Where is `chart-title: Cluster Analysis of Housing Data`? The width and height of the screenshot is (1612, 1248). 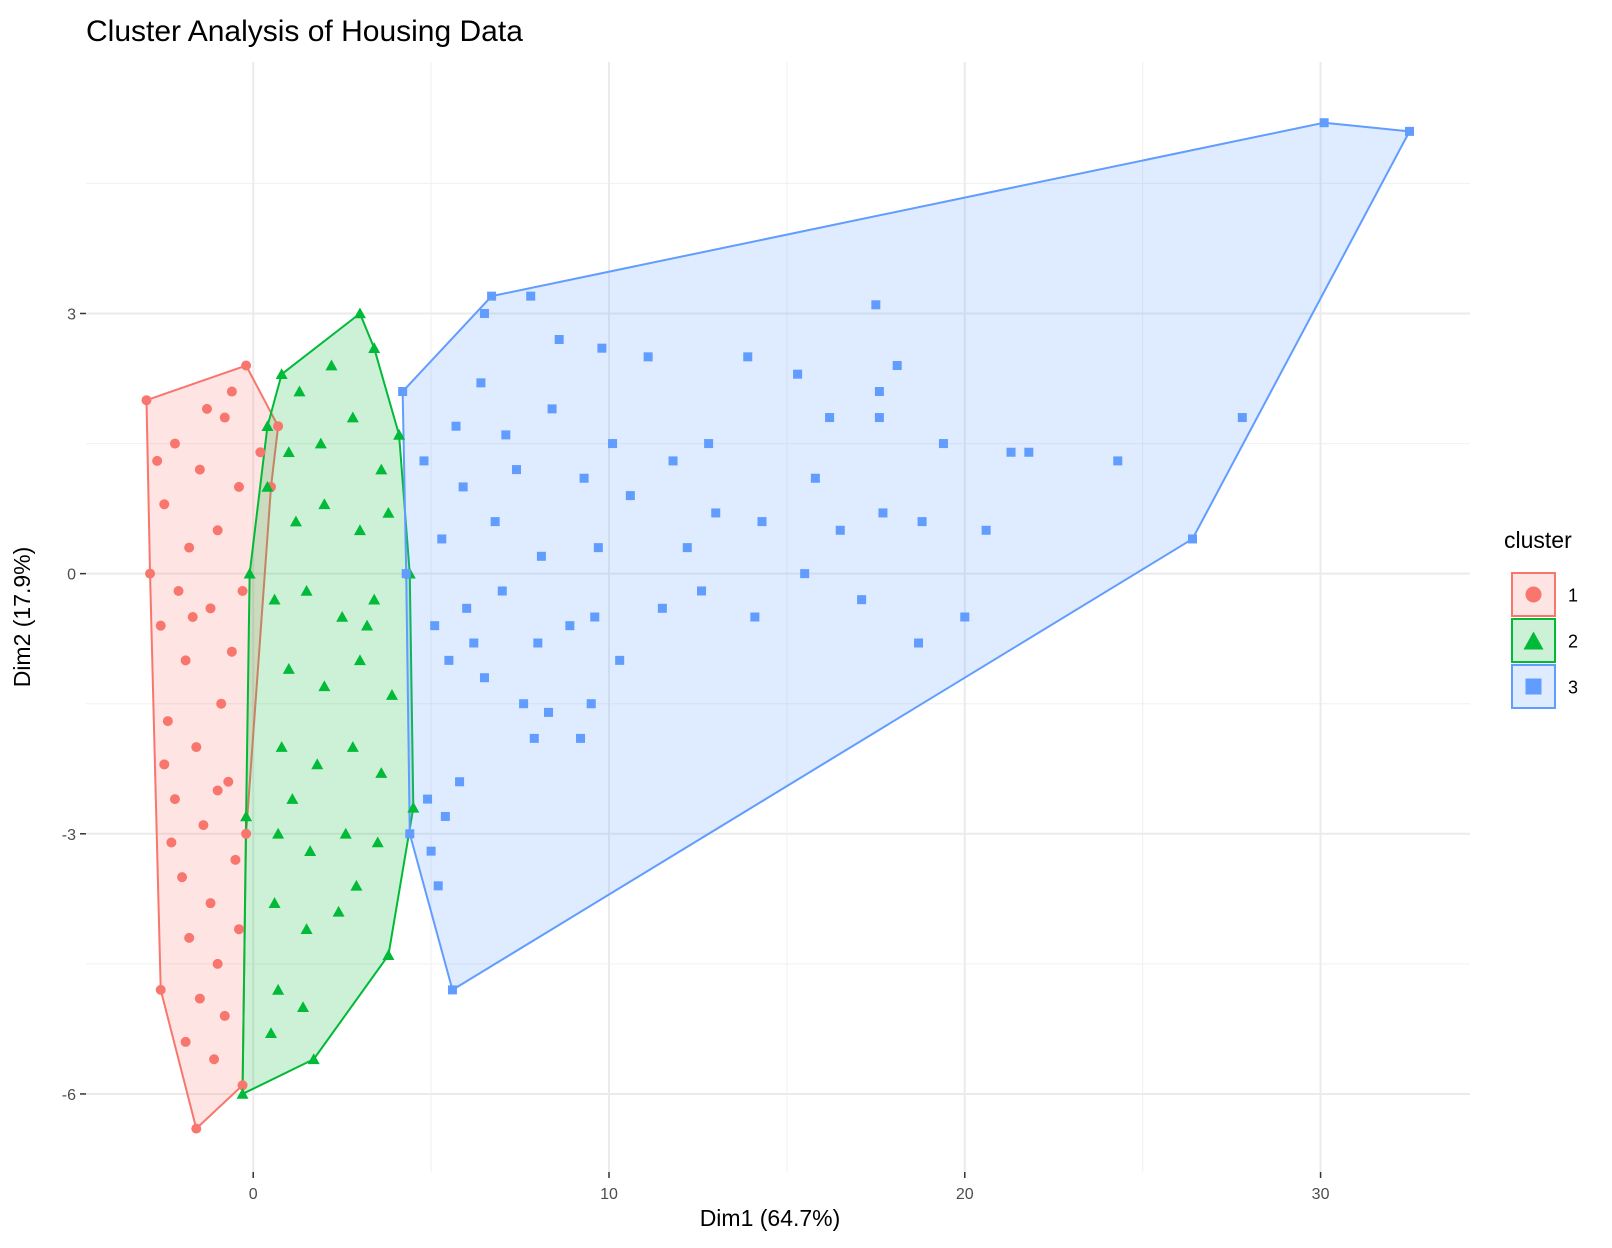
chart-title: Cluster Analysis of Housing Data is located at coordinates (304, 31).